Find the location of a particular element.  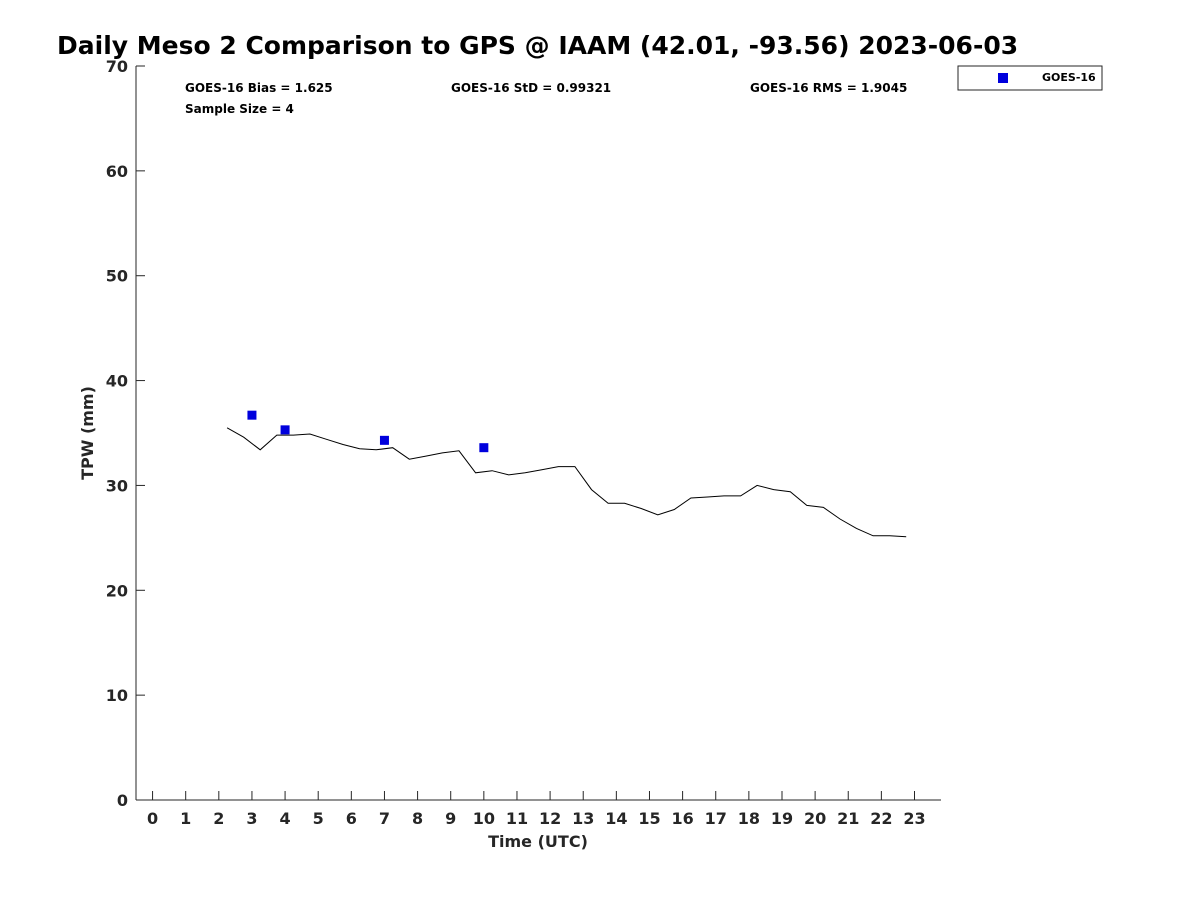

y-tick-label: 20 is located at coordinates (117, 590).